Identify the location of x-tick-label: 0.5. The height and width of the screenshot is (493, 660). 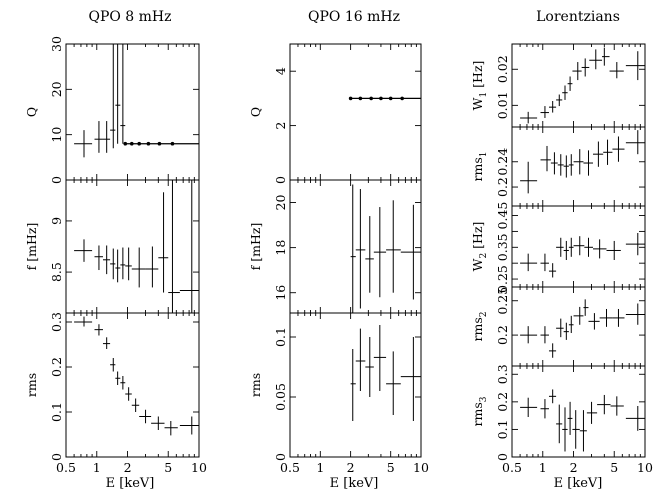
(290, 467).